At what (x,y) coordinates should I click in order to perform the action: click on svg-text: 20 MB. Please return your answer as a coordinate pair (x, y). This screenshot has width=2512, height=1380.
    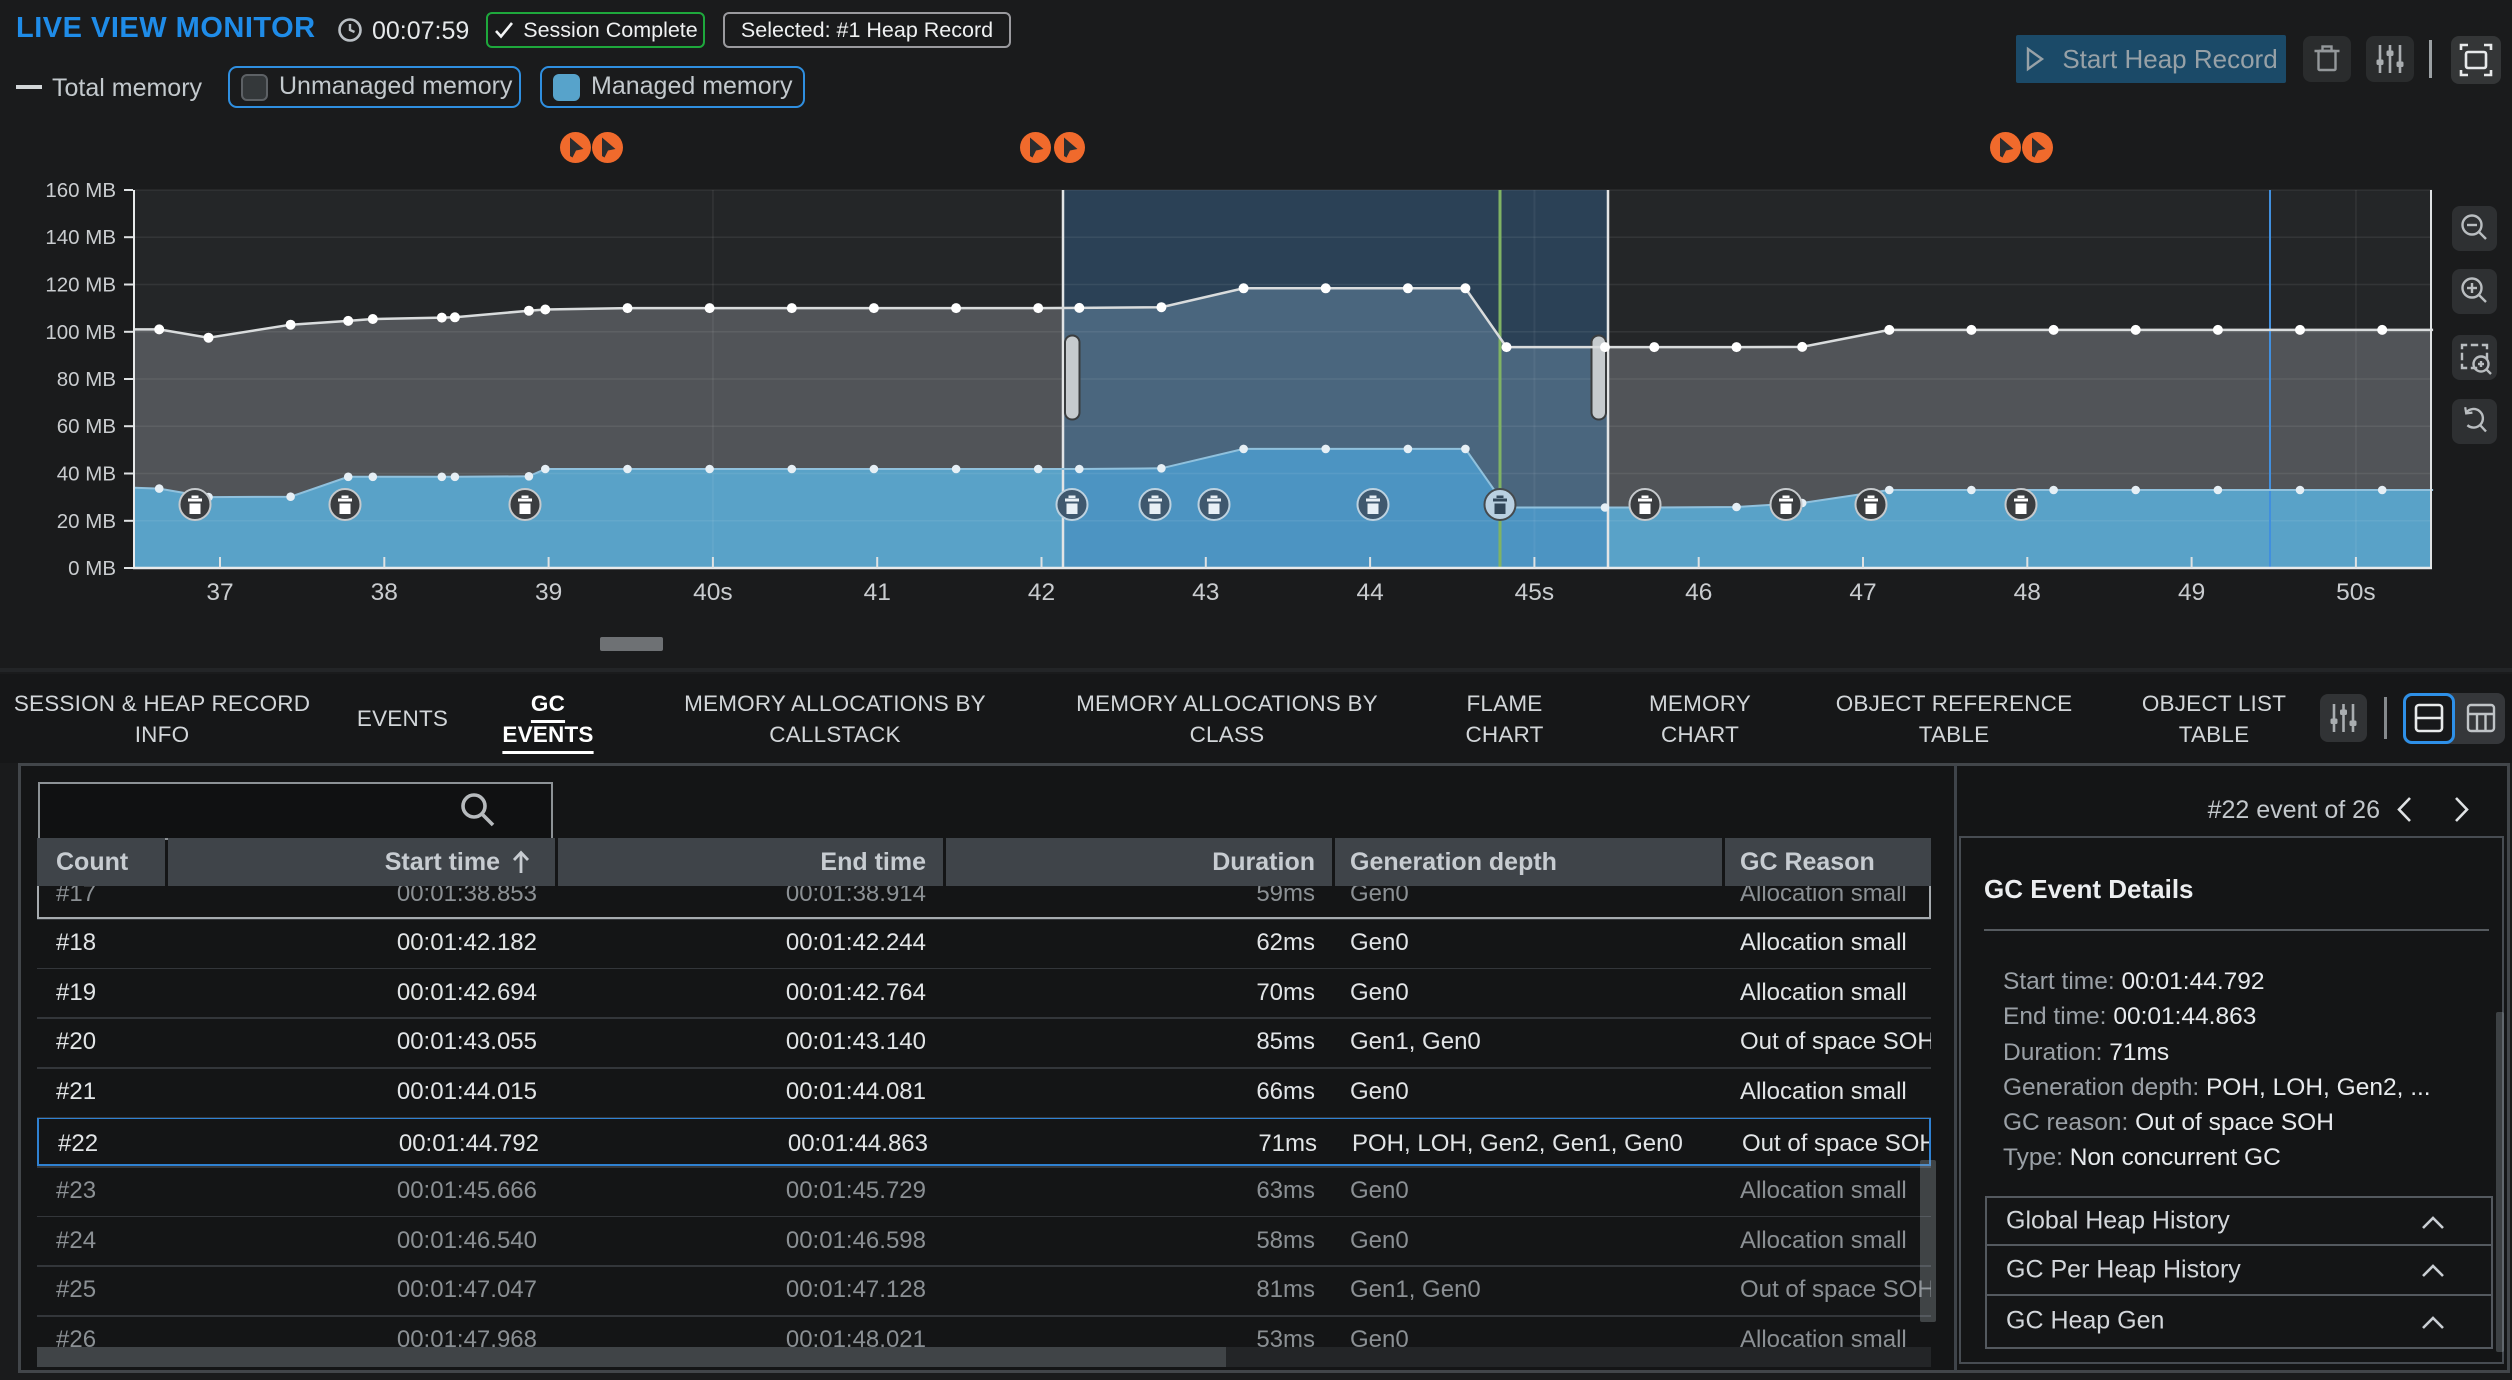
    Looking at the image, I should click on (86, 521).